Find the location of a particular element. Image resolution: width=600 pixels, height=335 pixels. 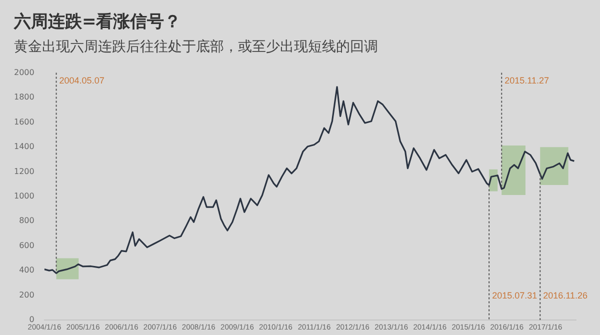

ref-line-label: 2015.07.31 is located at coordinates (515, 295).